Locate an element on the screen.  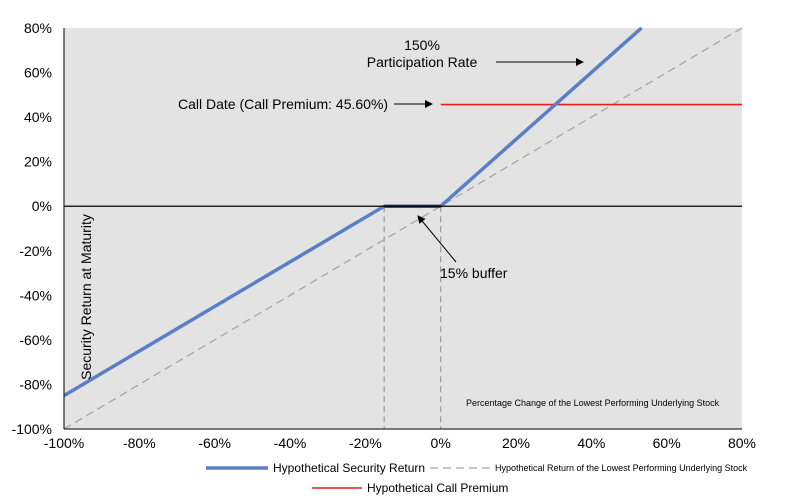
y-tick-label: 0% is located at coordinates (42, 206).